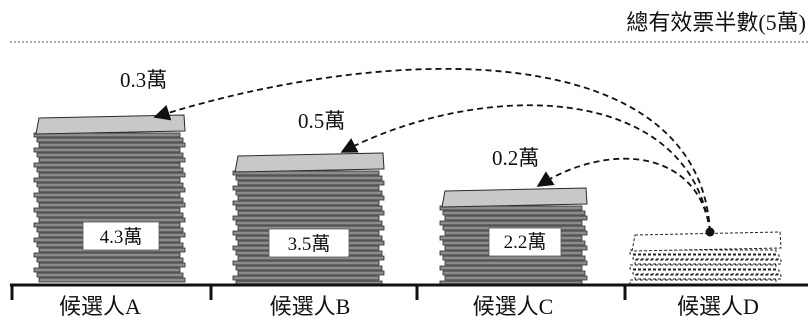 This screenshot has width=811, height=322. What do you see at coordinates (143, 80) in the screenshot?
I see `transfer-label-a: 0.3萬` at bounding box center [143, 80].